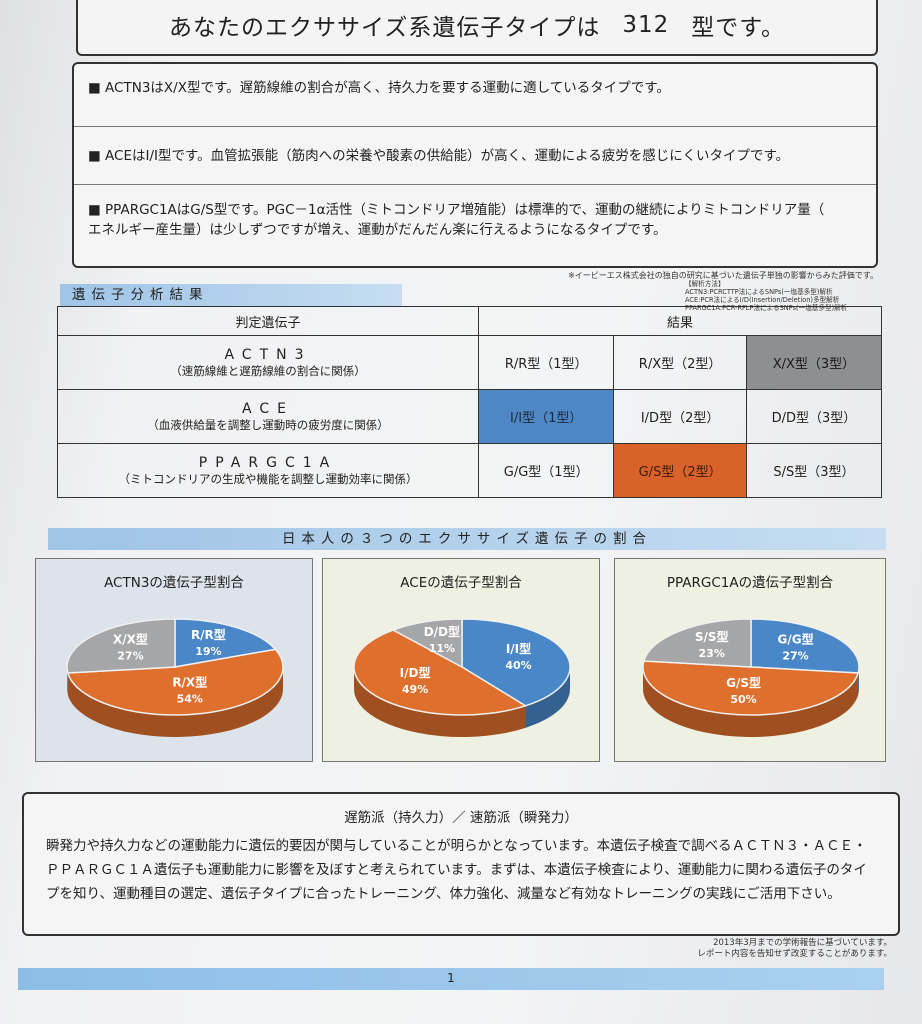  What do you see at coordinates (712, 636) in the screenshot?
I see `pie-slice-label: S/S型` at bounding box center [712, 636].